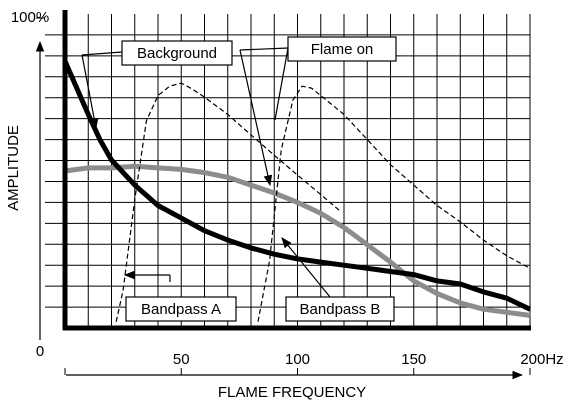 The width and height of the screenshot is (564, 405). I want to click on callout-label: Flame on, so click(342, 49).